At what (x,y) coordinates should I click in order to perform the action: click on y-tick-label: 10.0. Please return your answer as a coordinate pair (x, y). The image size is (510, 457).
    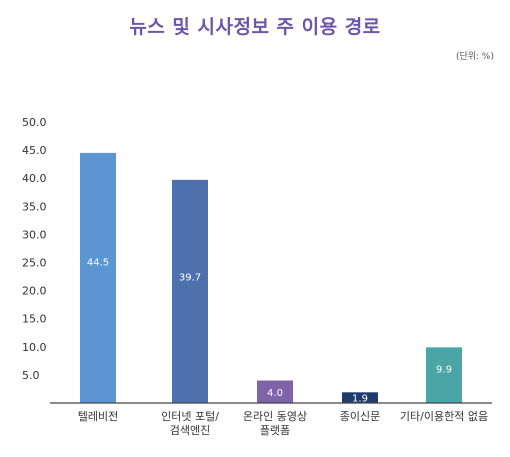
    Looking at the image, I should click on (34, 347).